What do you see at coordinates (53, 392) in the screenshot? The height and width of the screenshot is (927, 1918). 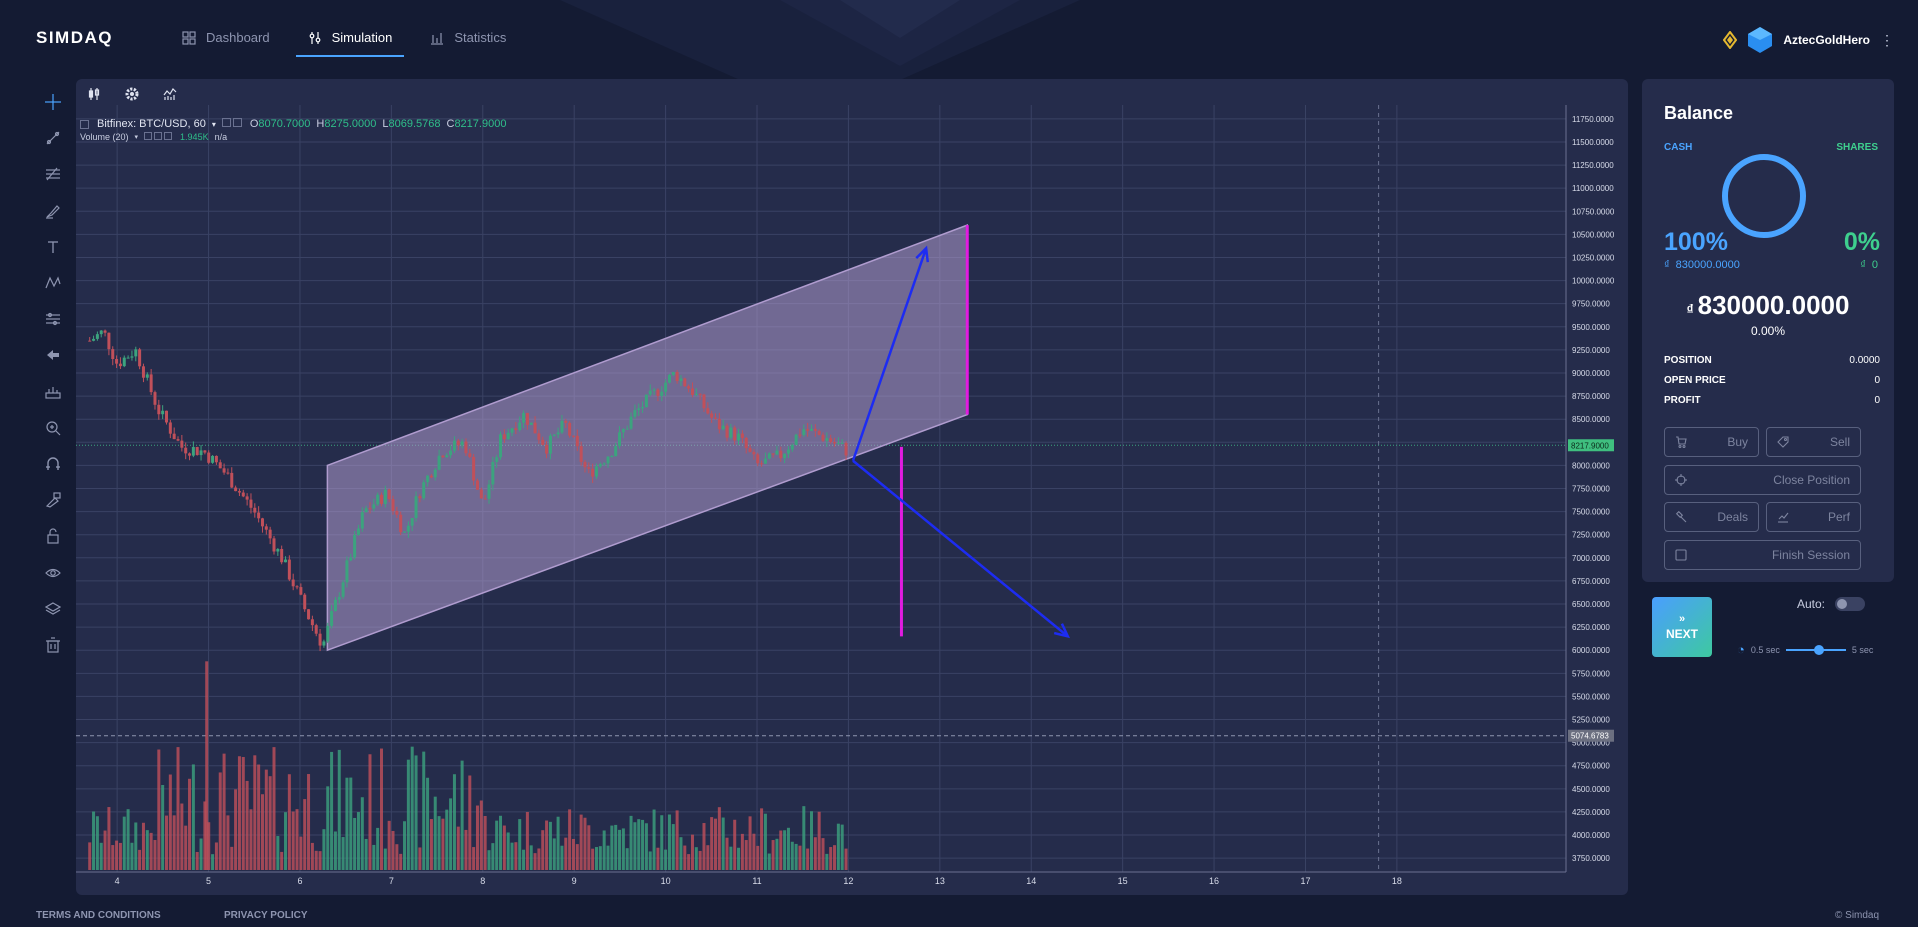 I see `ruler-icon` at bounding box center [53, 392].